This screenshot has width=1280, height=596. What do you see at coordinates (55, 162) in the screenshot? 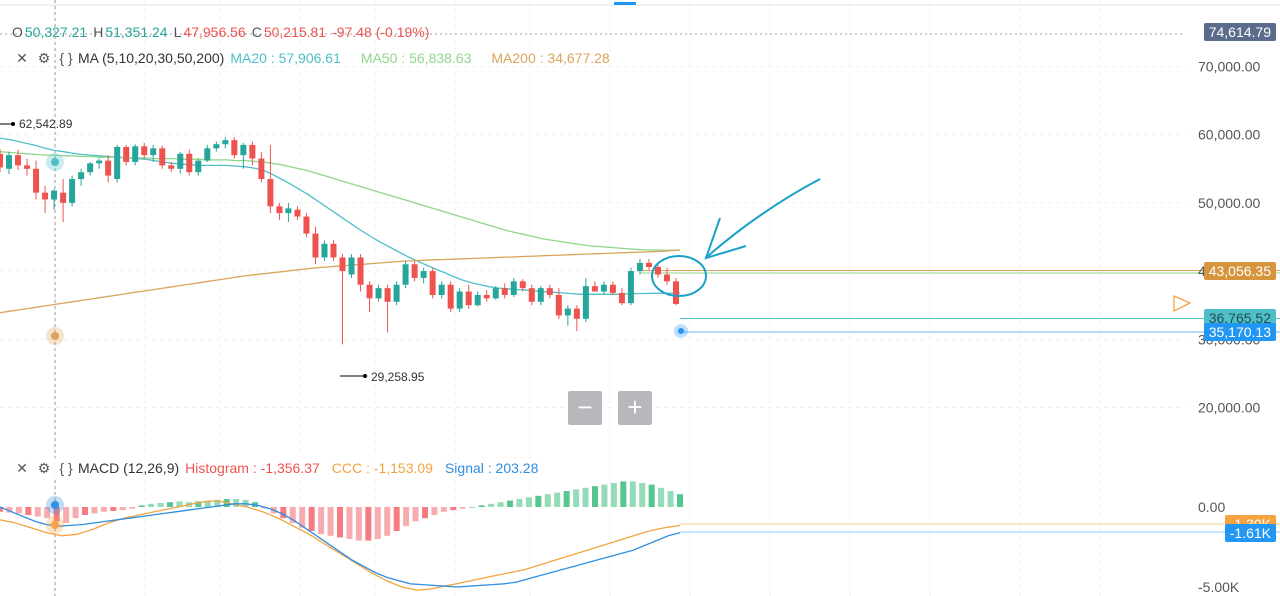
I see `crosshair-dot-ma20` at bounding box center [55, 162].